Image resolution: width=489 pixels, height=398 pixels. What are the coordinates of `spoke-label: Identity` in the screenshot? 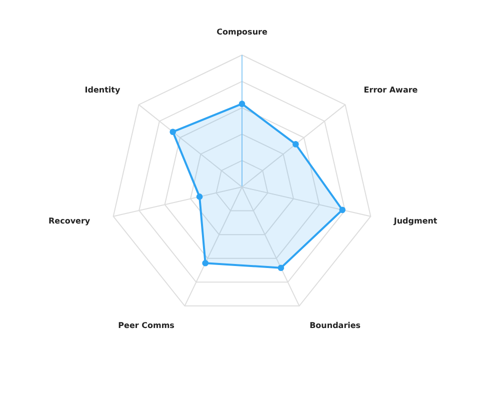 It's located at (102, 90).